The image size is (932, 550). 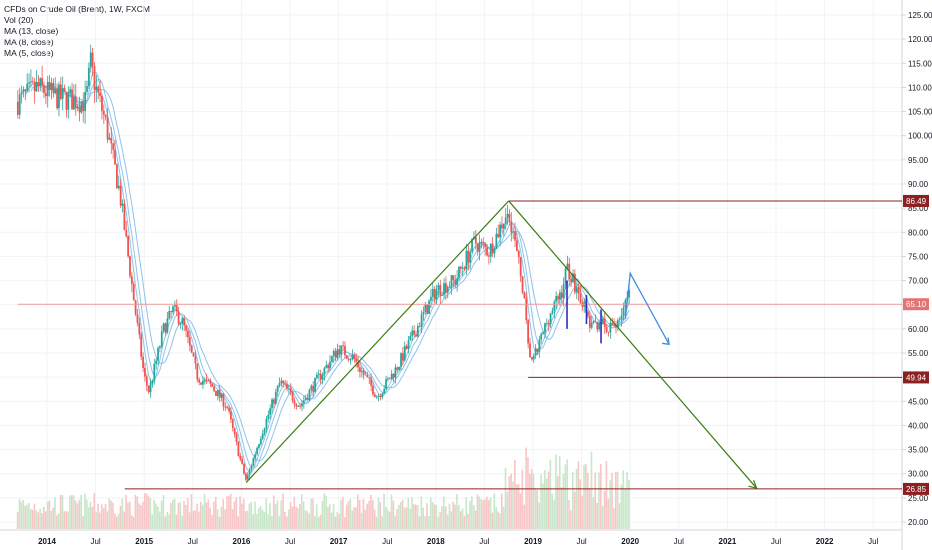 What do you see at coordinates (916, 488) in the screenshot?
I see `price-tag-bg` at bounding box center [916, 488].